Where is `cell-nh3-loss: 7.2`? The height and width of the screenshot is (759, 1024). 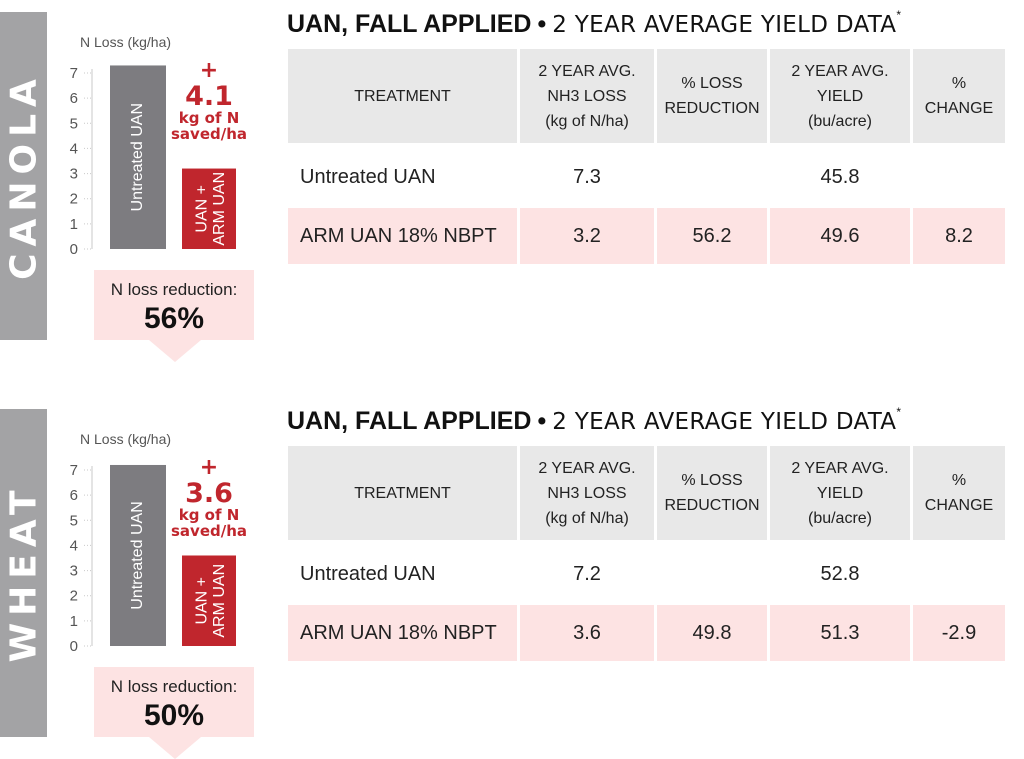 cell-nh3-loss: 7.2 is located at coordinates (587, 575).